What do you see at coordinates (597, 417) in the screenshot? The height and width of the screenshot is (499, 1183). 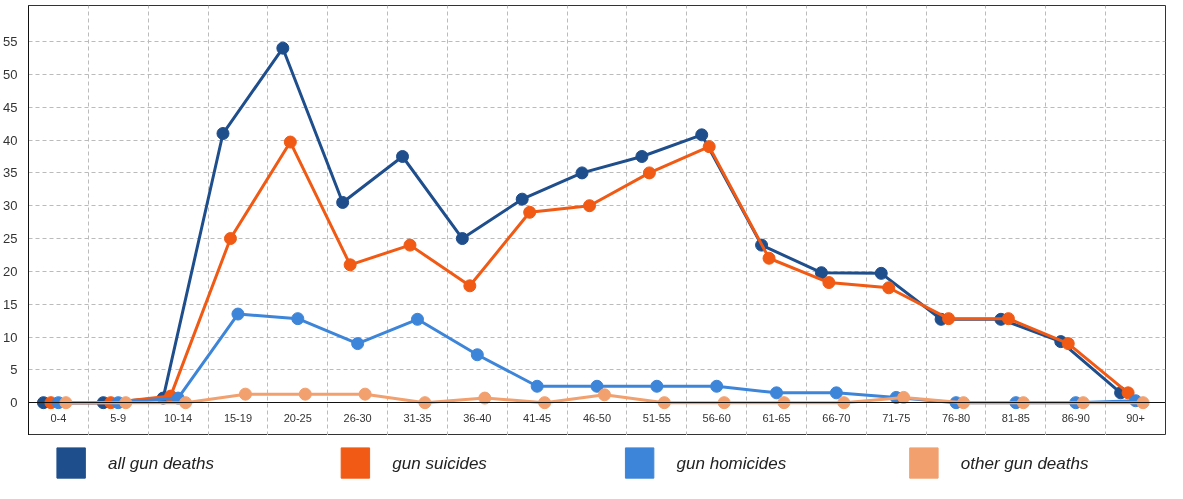 I see `x-tick-label: 46-50` at bounding box center [597, 417].